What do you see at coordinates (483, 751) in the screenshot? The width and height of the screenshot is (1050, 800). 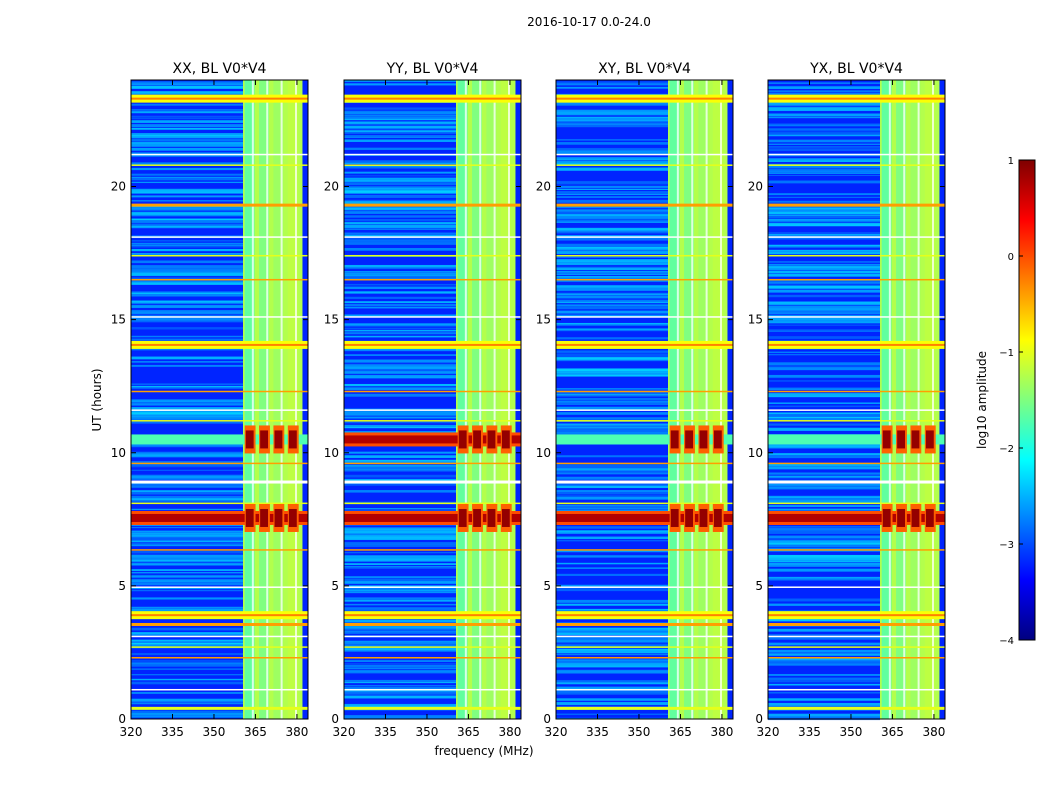 I see `x-axis-label: frequency (MHz)` at bounding box center [483, 751].